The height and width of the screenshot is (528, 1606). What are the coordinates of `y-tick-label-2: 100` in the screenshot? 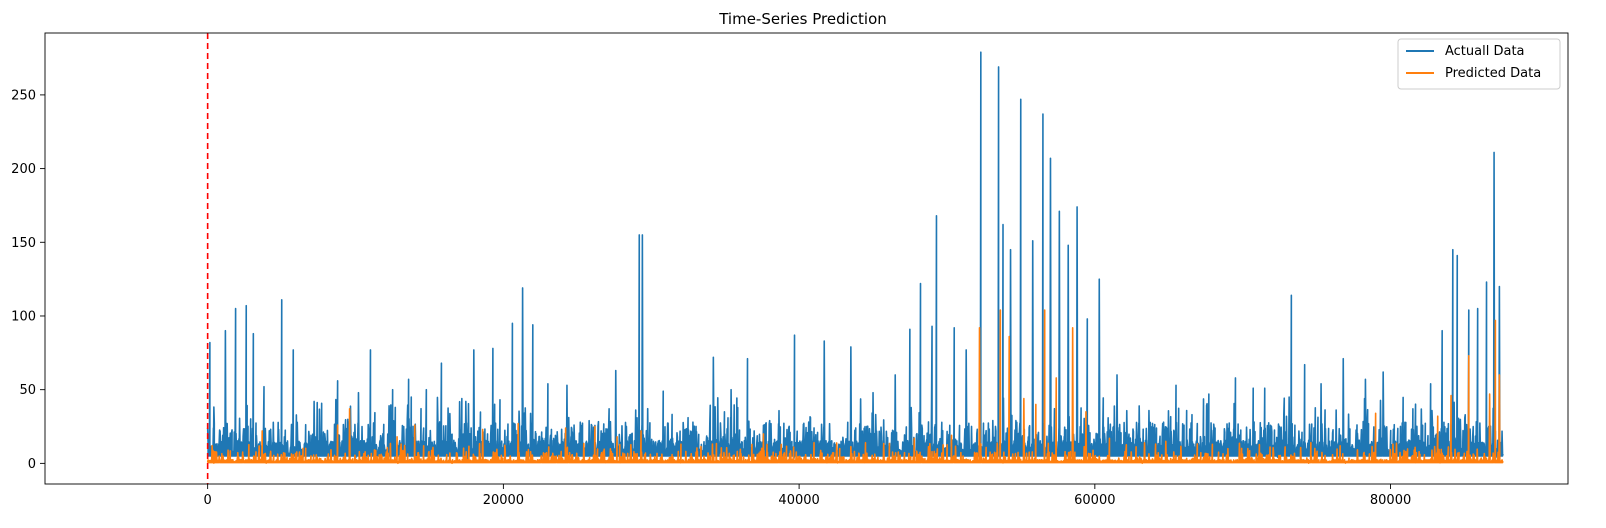 It's located at (23, 316).